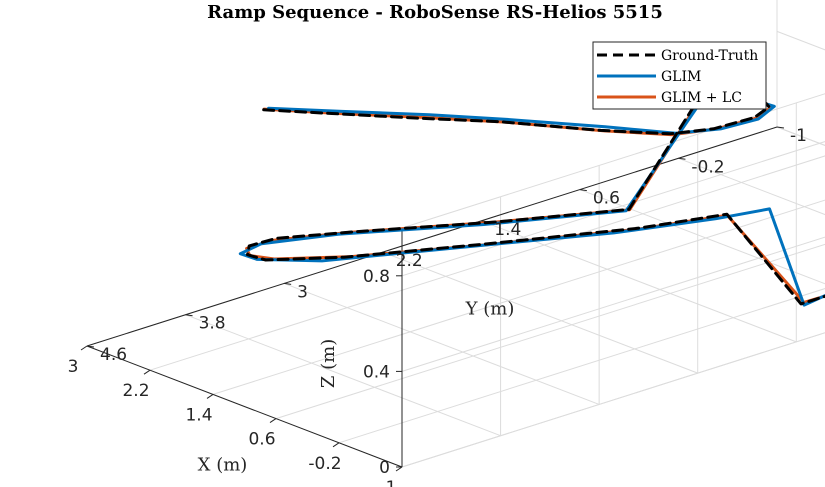 This screenshot has width=825, height=487. What do you see at coordinates (388, 482) in the screenshot?
I see `x-tick-label-5: -1` at bounding box center [388, 482].